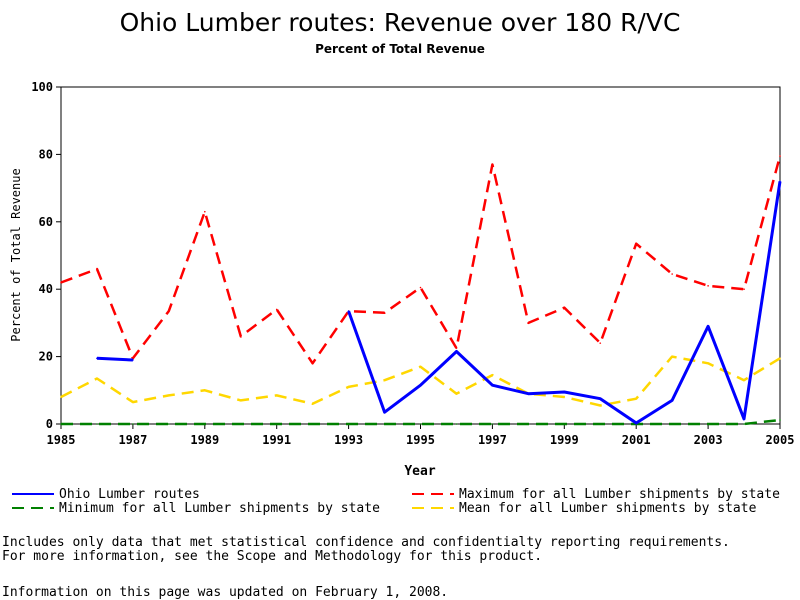 The image size is (800, 600). What do you see at coordinates (204, 440) in the screenshot?
I see `x-tick-label: 1989` at bounding box center [204, 440].